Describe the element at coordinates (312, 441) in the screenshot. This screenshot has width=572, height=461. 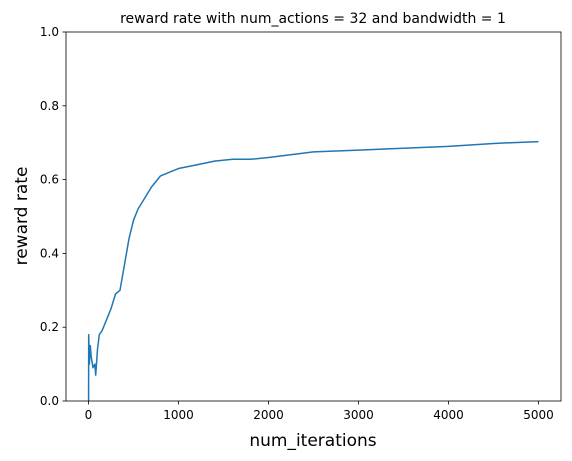
I see `x-axis-label: num_iterations` at that location.